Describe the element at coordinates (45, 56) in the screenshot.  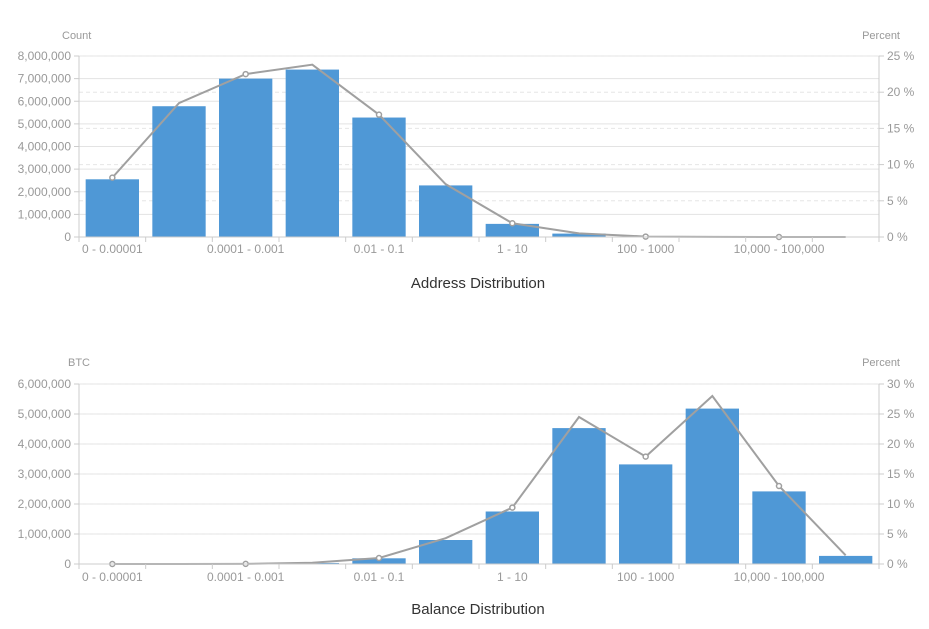
I see `left-tick-label: 8,000,000` at that location.